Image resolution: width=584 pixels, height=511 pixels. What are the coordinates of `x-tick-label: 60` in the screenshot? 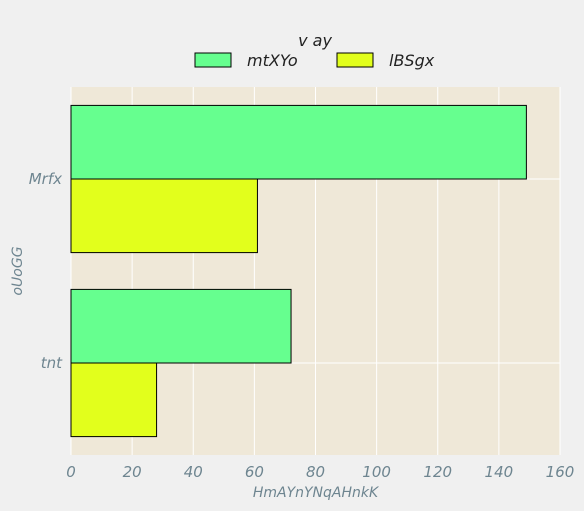 It's located at (254, 472).